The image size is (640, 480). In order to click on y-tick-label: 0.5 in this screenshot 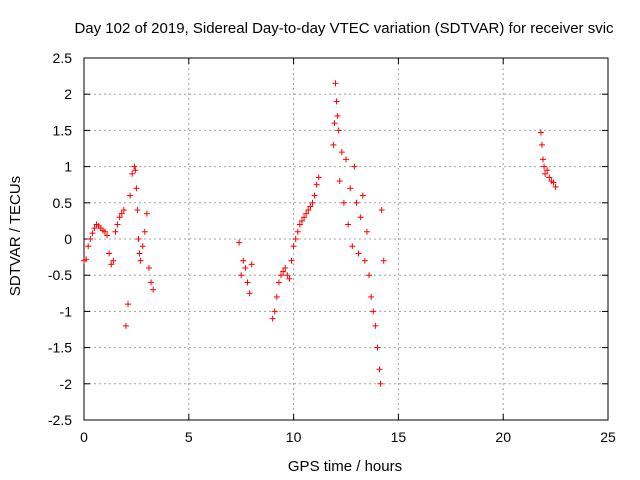, I will do `click(63, 203)`.